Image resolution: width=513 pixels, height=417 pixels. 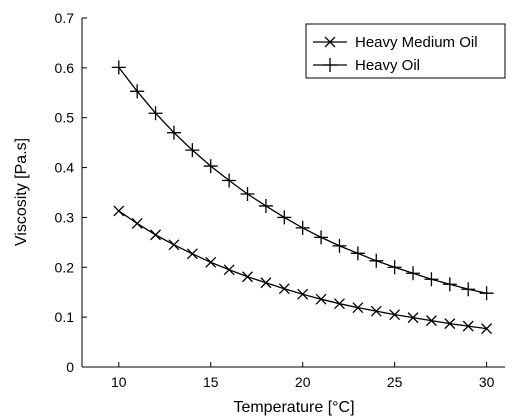 I want to click on x-tick-label: 15, so click(x=211, y=382).